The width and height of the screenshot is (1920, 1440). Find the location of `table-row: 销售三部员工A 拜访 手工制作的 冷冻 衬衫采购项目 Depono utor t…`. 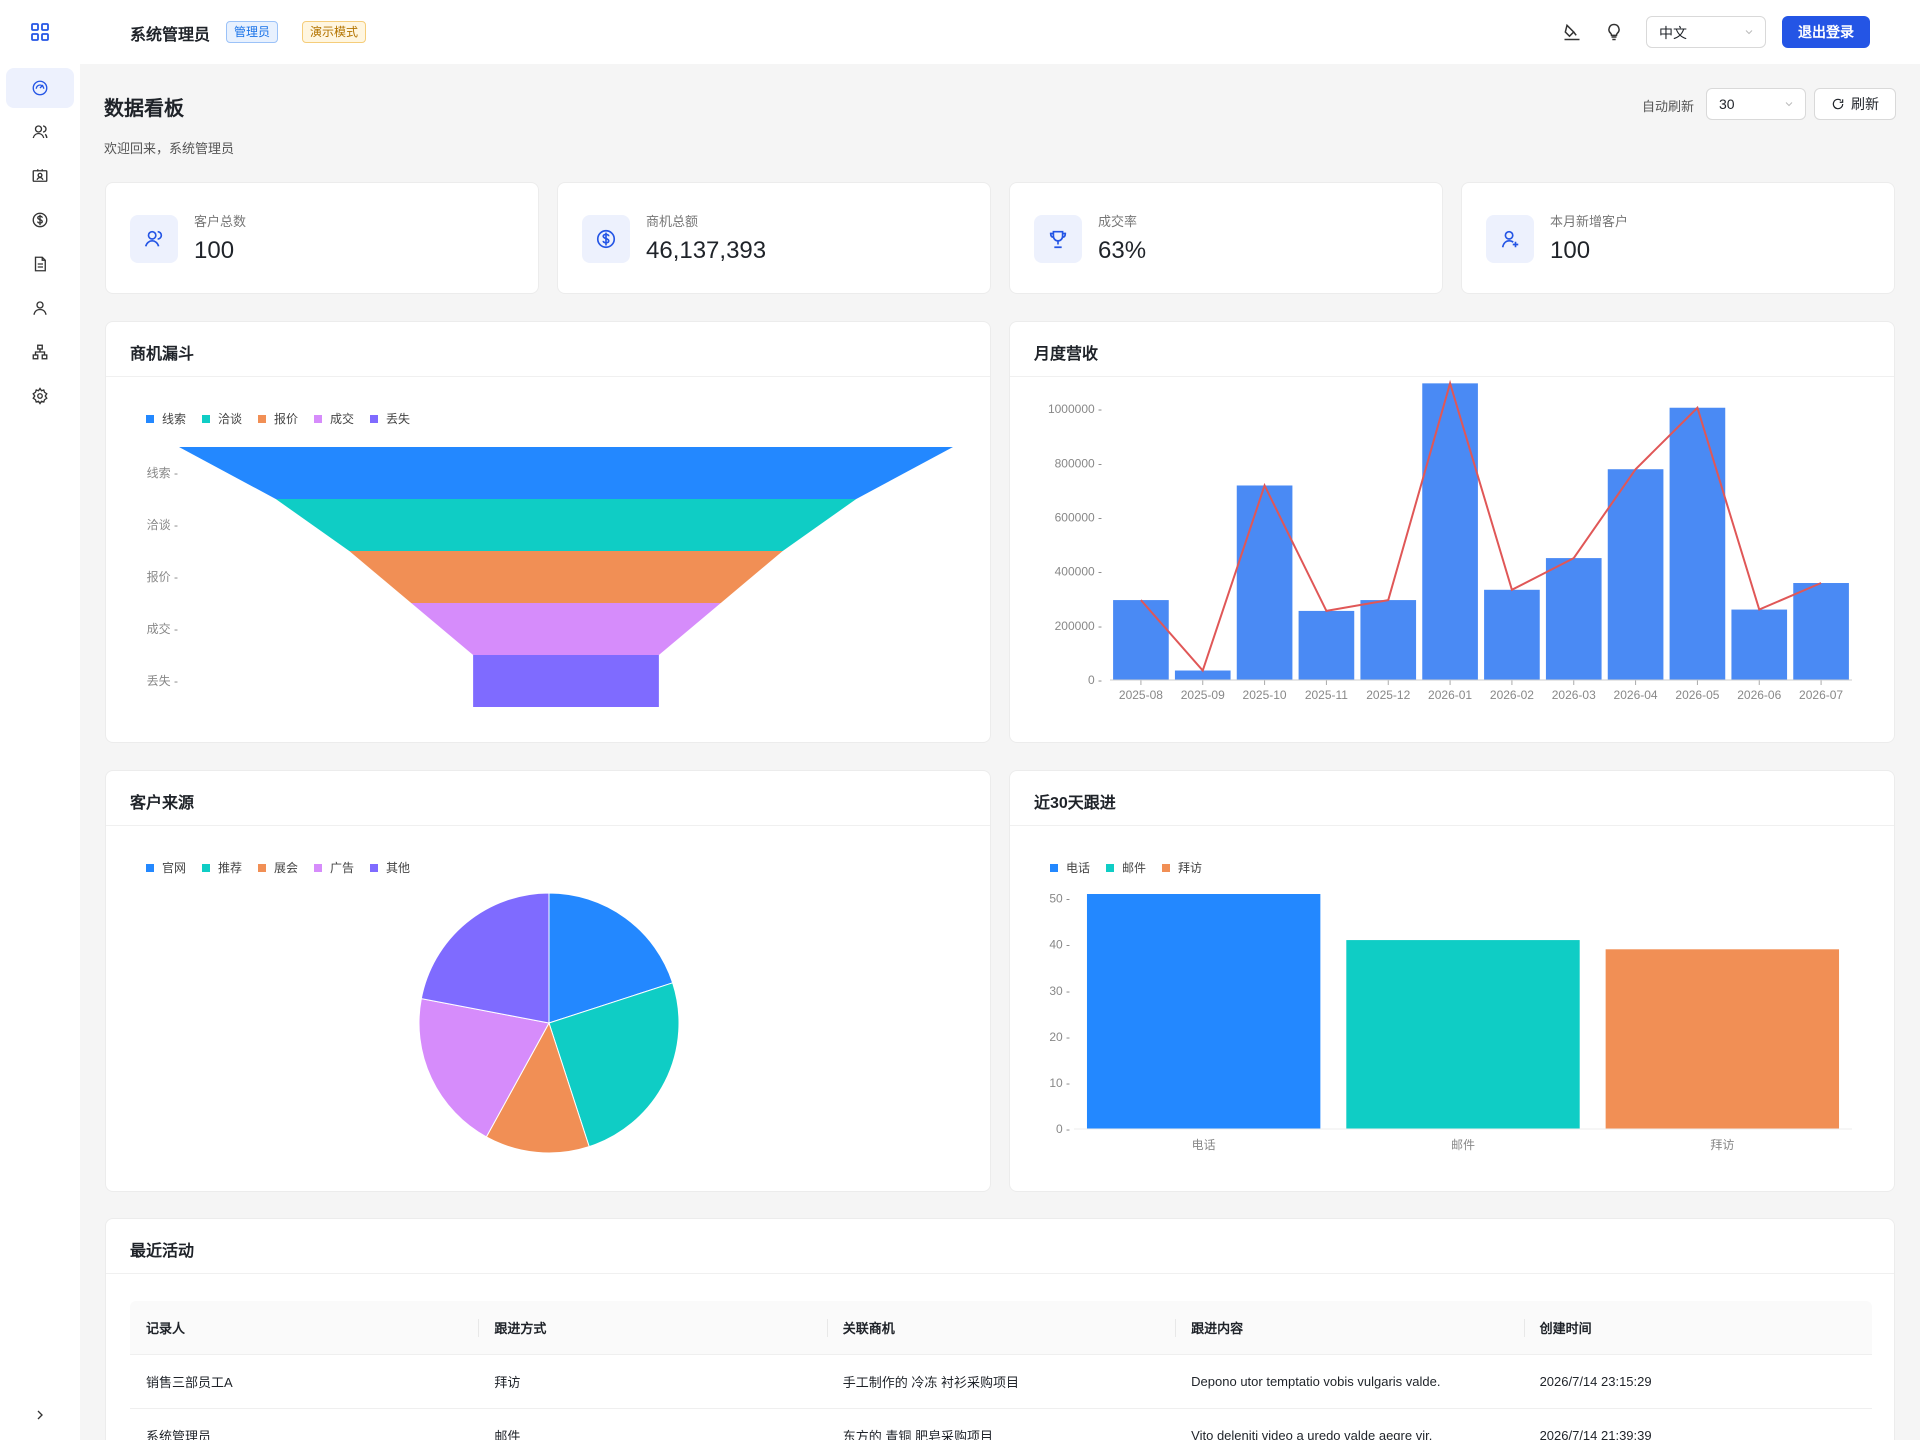

table-row: 销售三部员工A 拜访 手工制作的 冷冻 衬衫采购项目 Depono utor t… is located at coordinates (1001, 1382).